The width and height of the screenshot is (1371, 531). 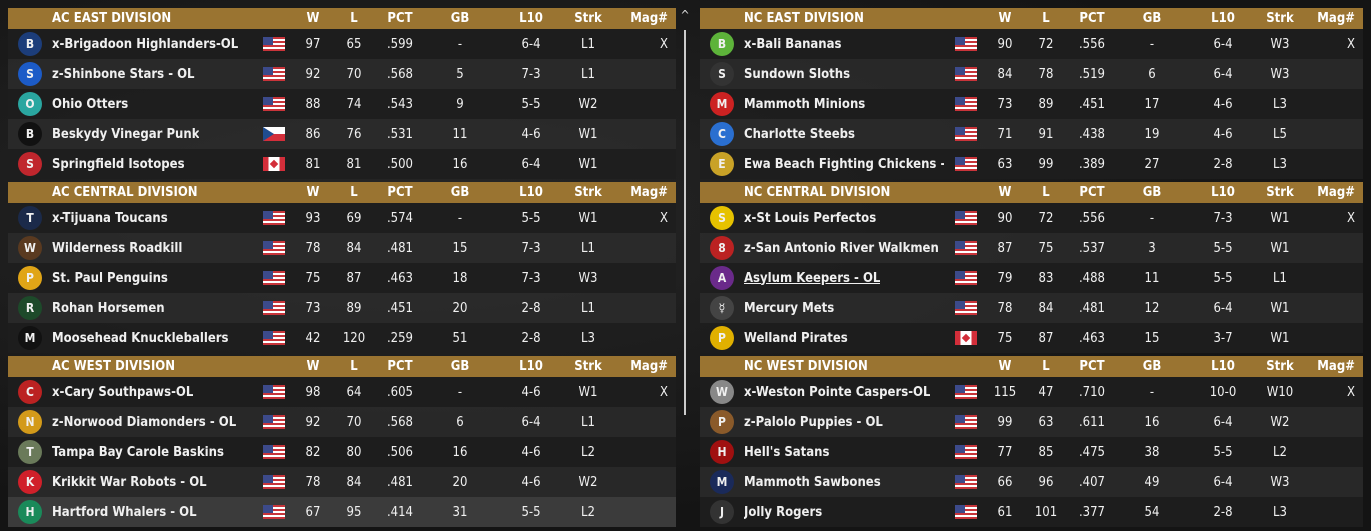 I want to click on team-name: Charlotte Steebs, so click(x=800, y=134).